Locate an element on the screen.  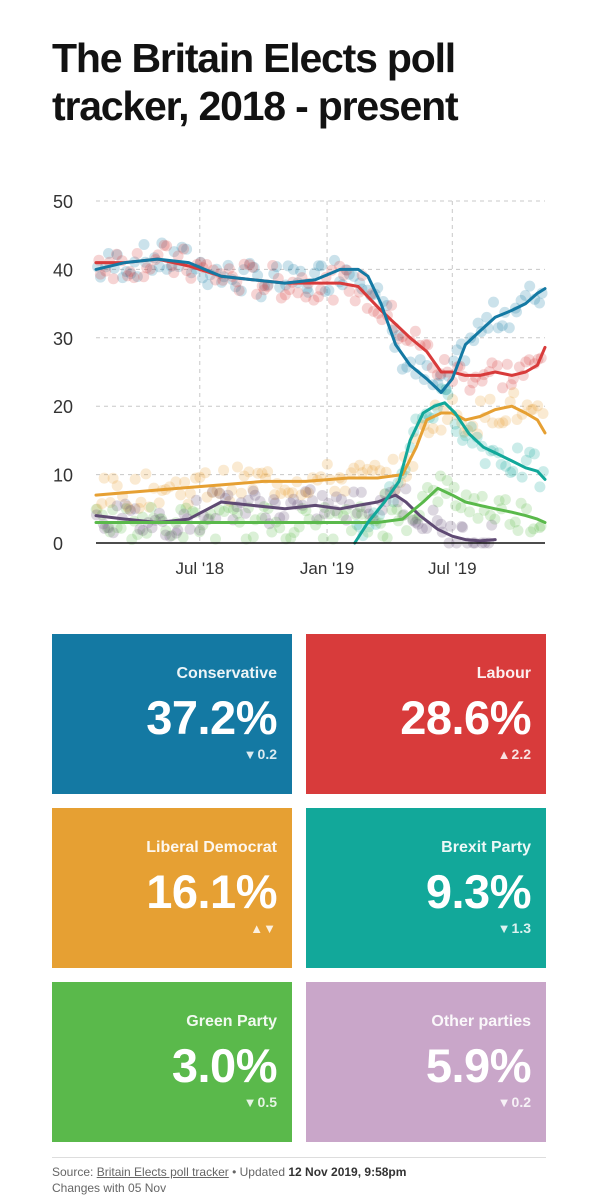
party-name: Brexit Party is located at coordinates (486, 847).